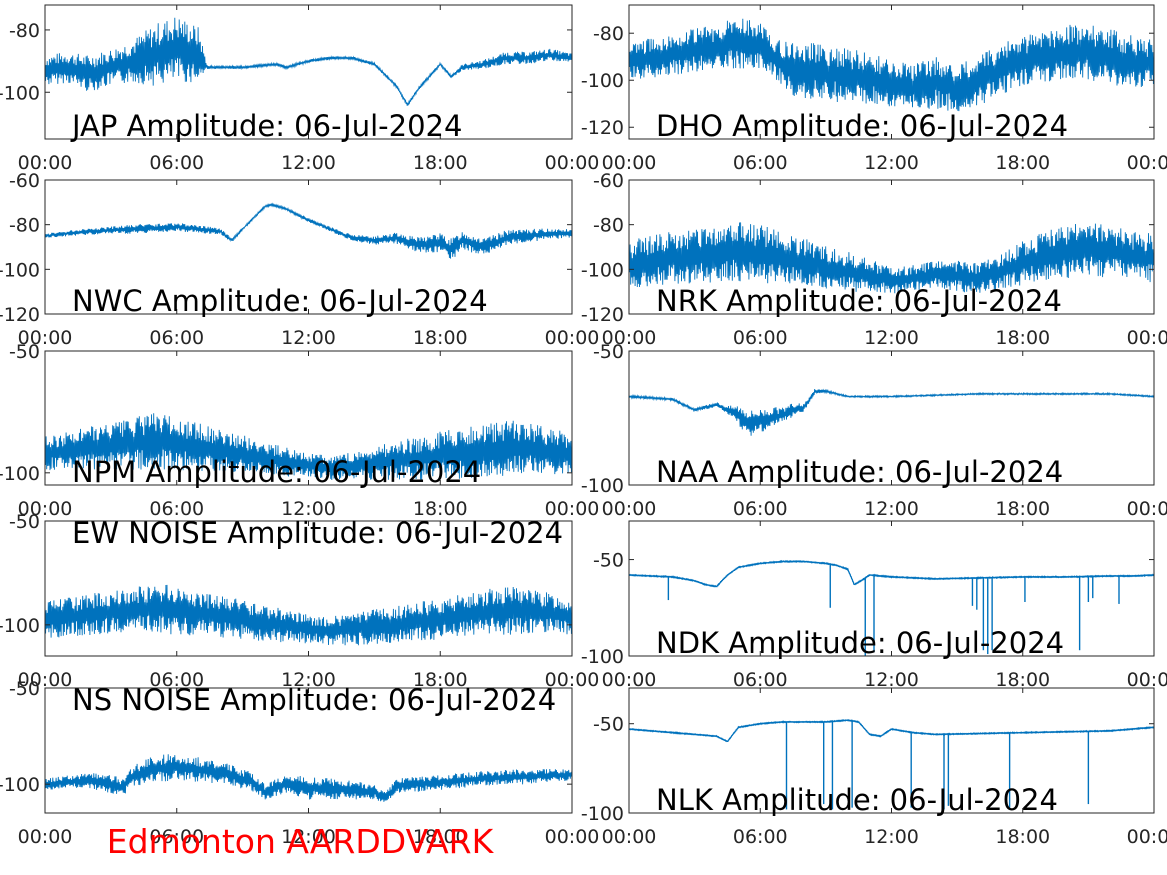 This screenshot has height=875, width=1167. Describe the element at coordinates (317, 533) in the screenshot. I see `chart-title: EW NOISE Amplitude: 06-Jul-2024` at that location.